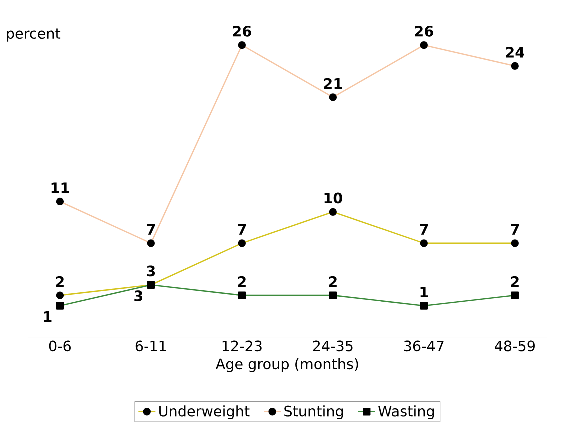  I want to click on data-label: 10, so click(333, 198).